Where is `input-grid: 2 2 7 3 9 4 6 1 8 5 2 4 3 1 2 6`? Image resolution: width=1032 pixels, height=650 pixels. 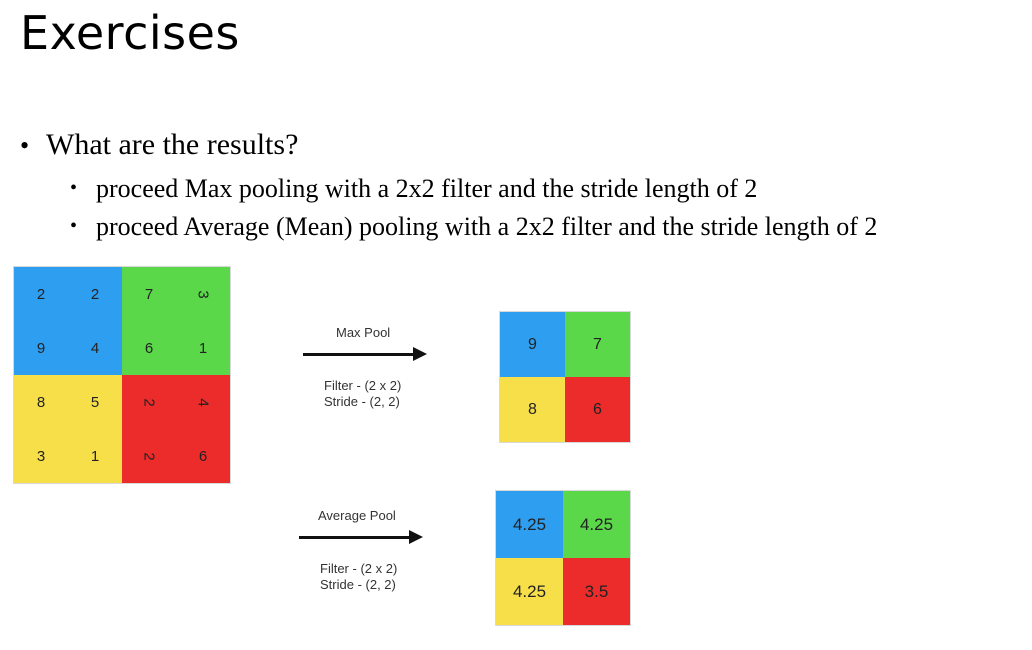 input-grid: 2 2 7 3 9 4 6 1 8 5 2 4 3 1 2 6 is located at coordinates (122, 375).